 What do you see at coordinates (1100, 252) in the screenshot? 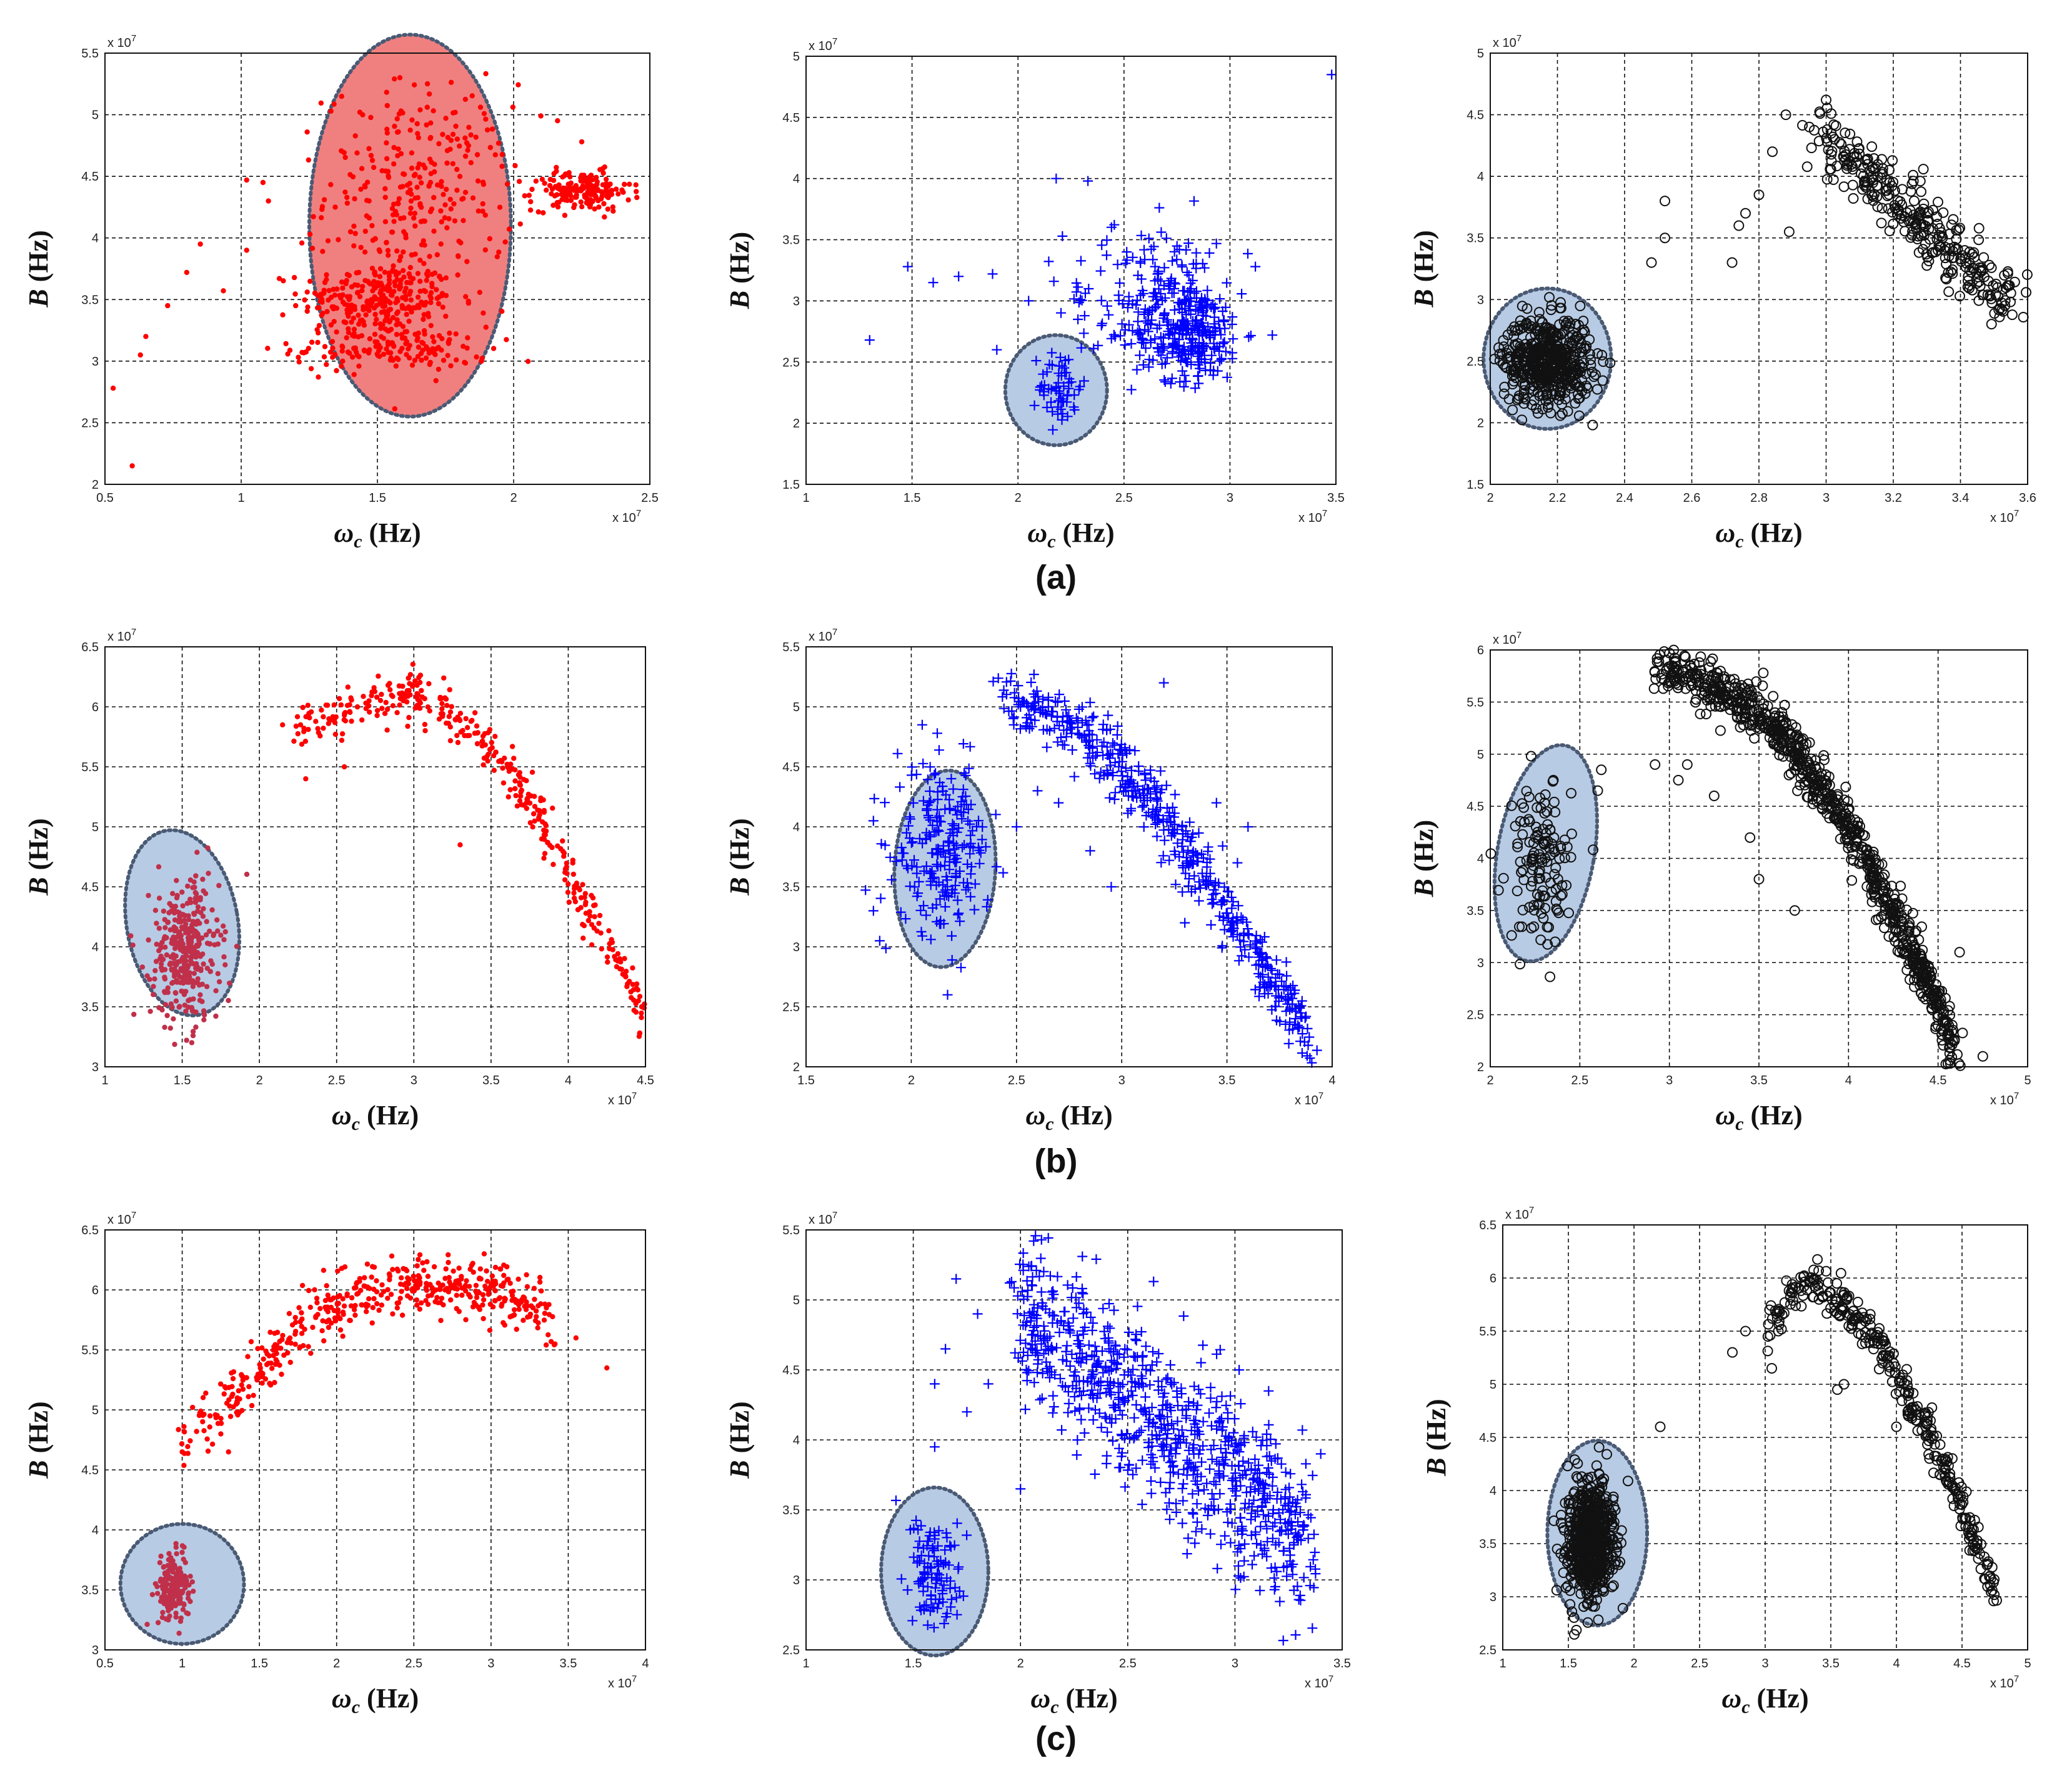
I see `points` at bounding box center [1100, 252].